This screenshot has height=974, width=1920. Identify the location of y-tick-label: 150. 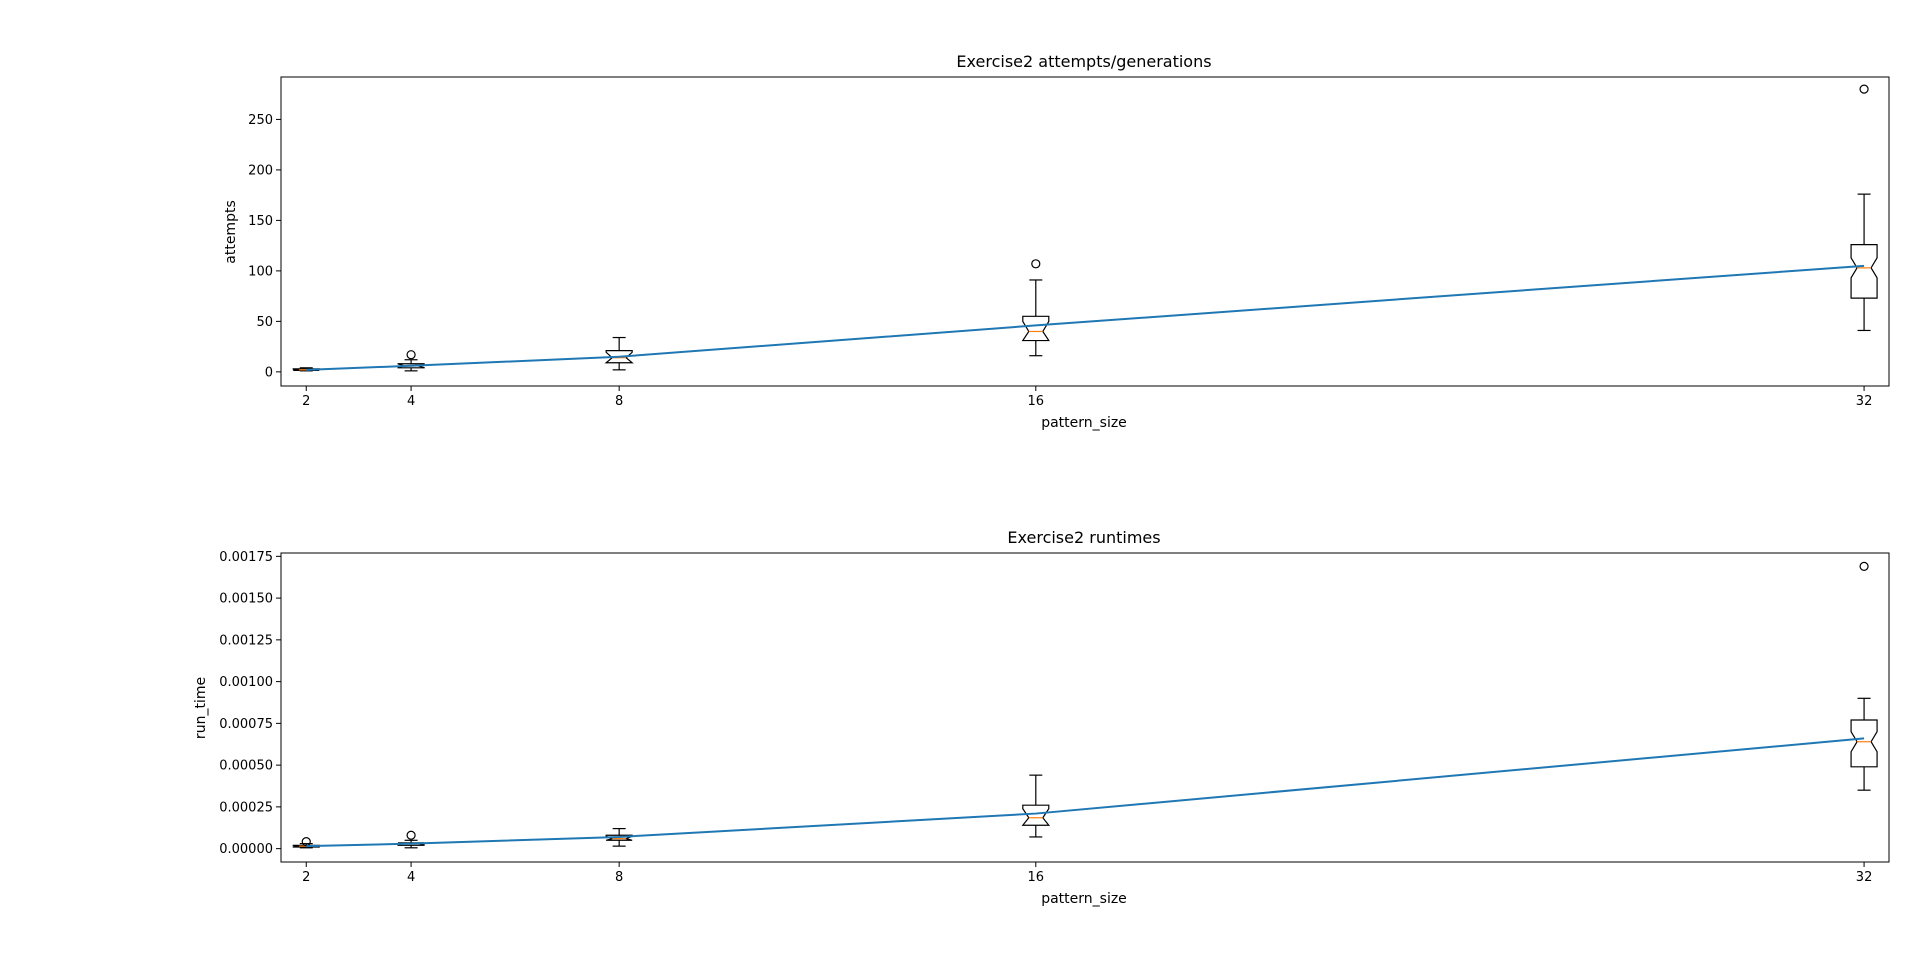
(260, 221).